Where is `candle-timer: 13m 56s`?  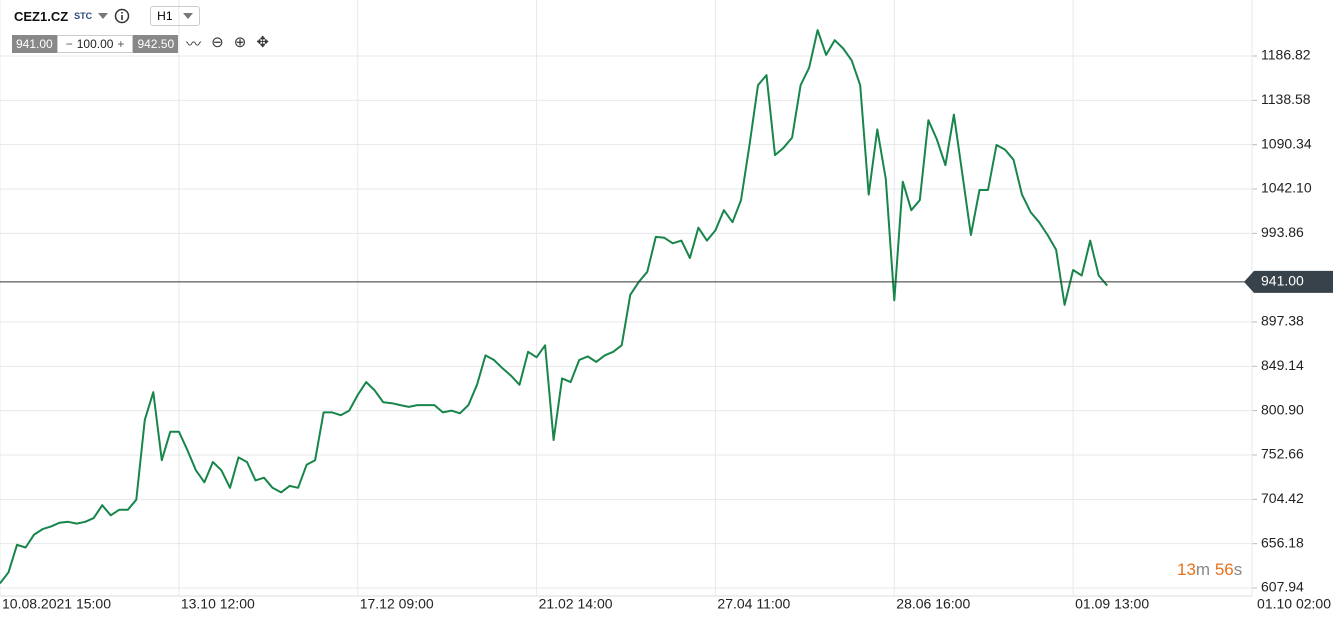
candle-timer: 13m 56s is located at coordinates (1209, 570).